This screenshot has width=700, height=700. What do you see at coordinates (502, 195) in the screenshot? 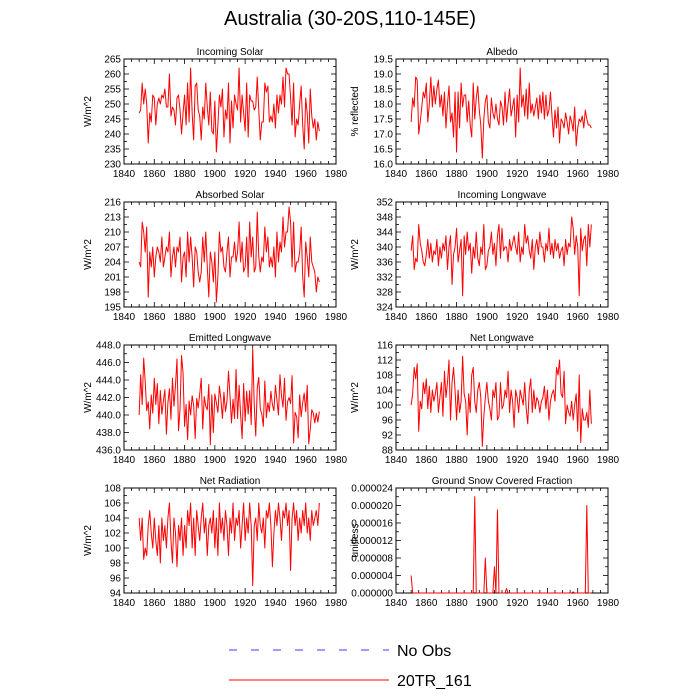
I see `panel-title: Incoming Longwave` at bounding box center [502, 195].